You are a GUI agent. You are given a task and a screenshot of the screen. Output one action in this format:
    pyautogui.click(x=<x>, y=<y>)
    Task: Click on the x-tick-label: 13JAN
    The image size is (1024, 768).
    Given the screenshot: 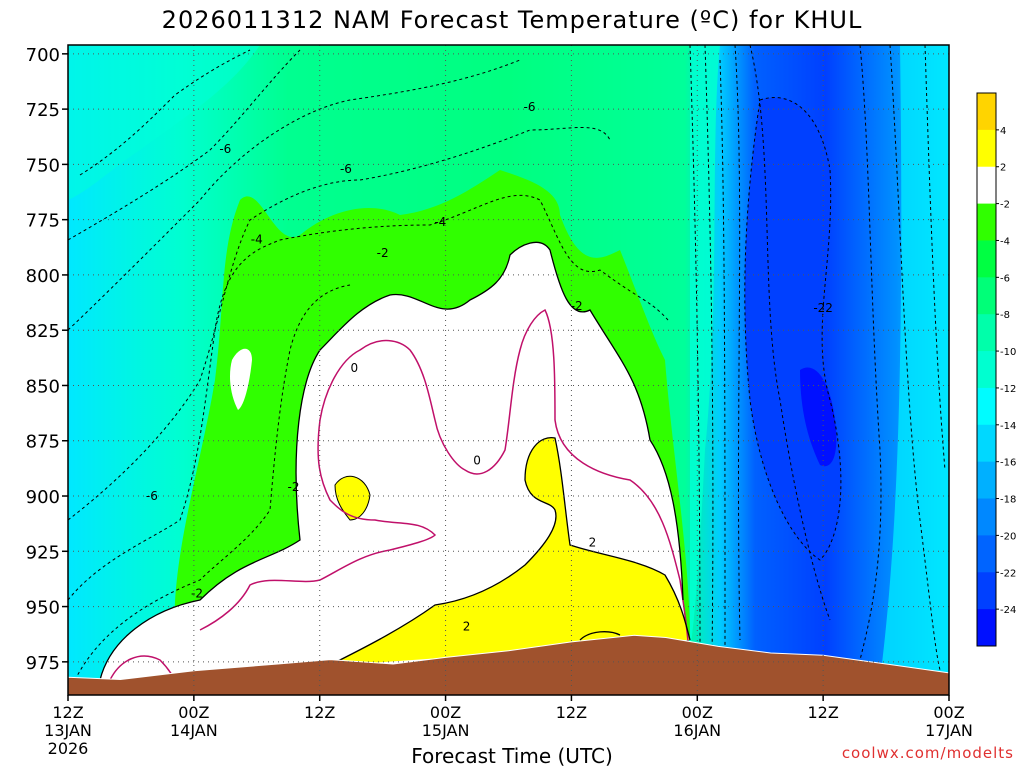 What is the action you would take?
    pyautogui.click(x=68, y=730)
    